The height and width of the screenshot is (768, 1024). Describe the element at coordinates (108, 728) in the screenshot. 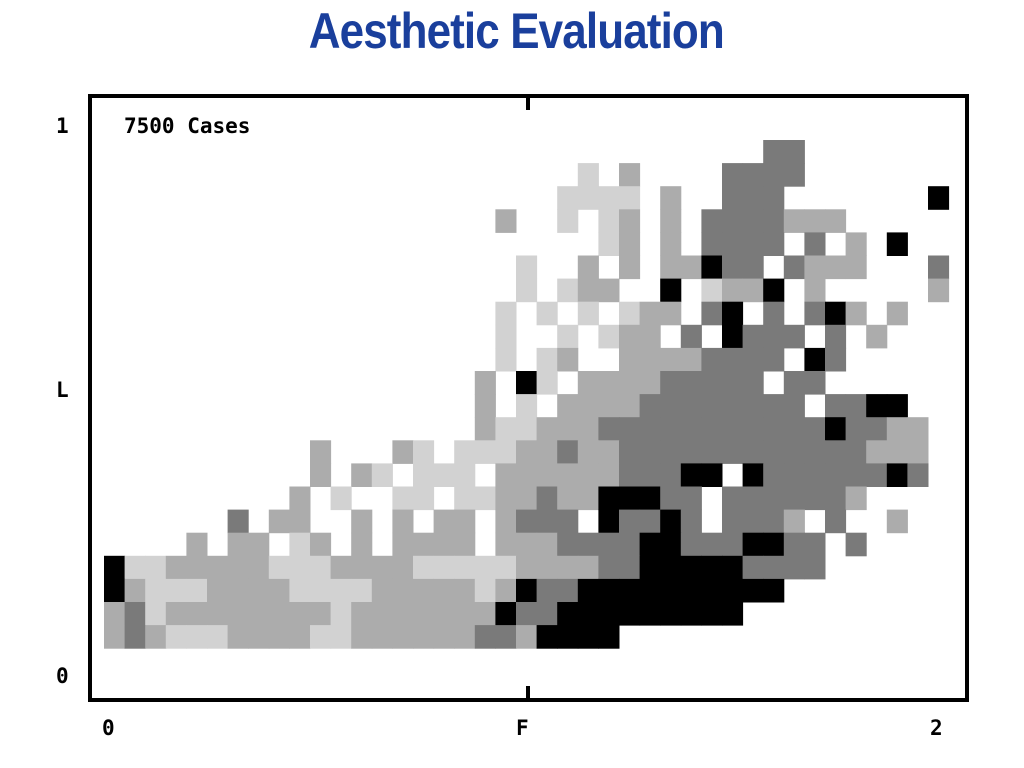

I see `x-tick-left: 0` at that location.